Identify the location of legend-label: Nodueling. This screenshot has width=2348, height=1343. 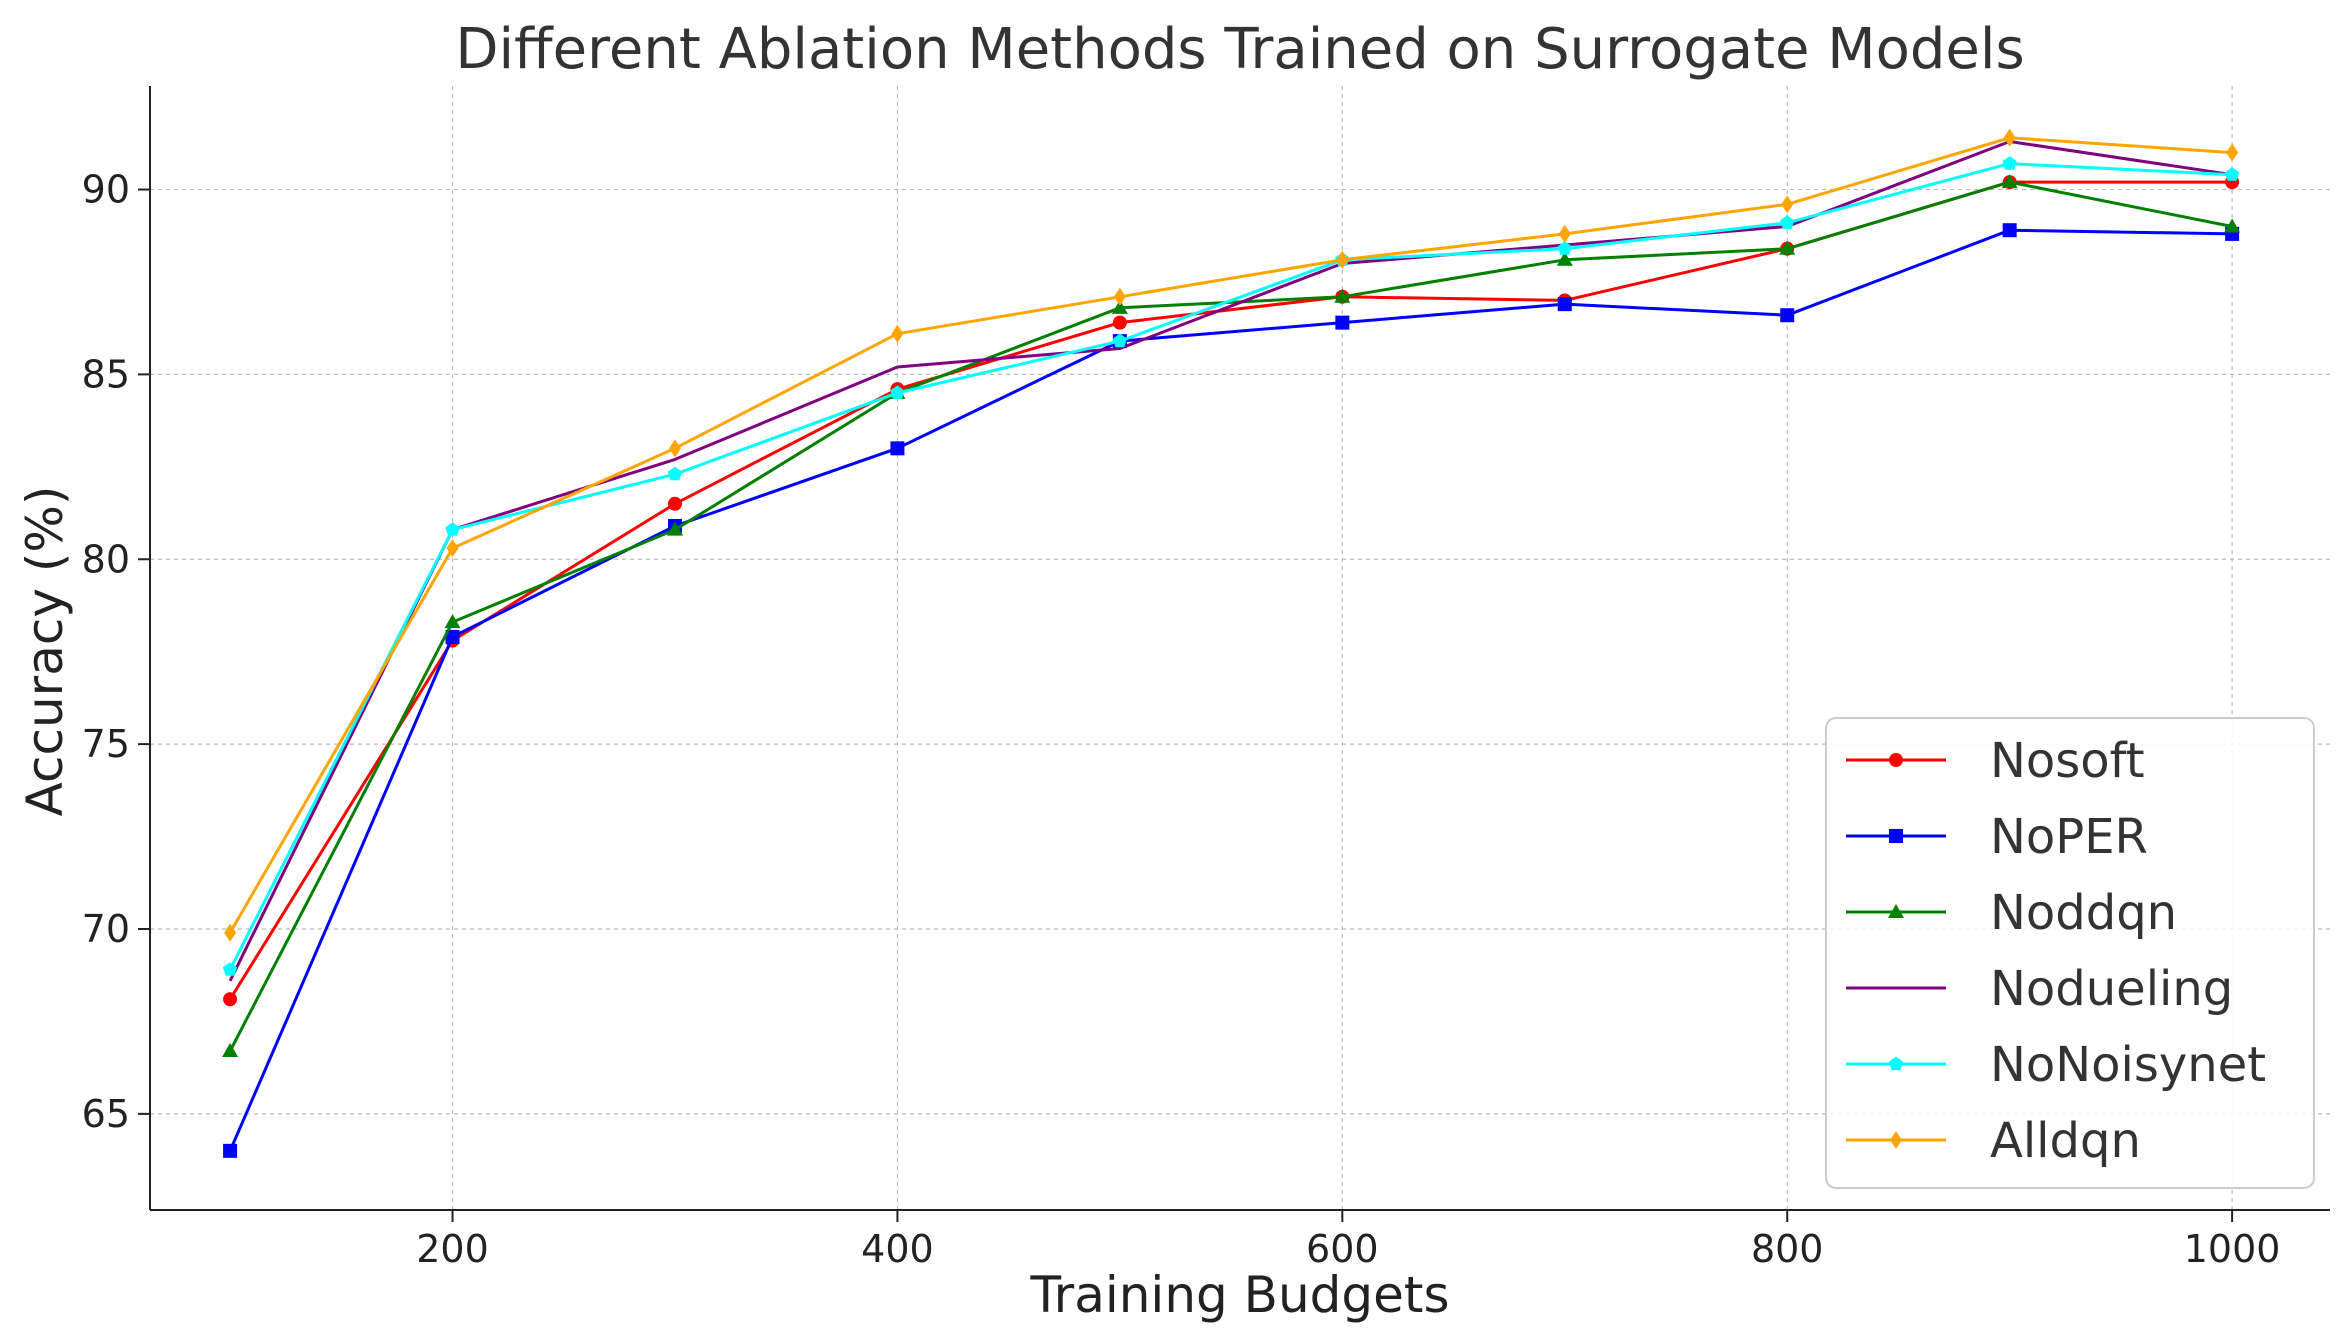
(2111, 989).